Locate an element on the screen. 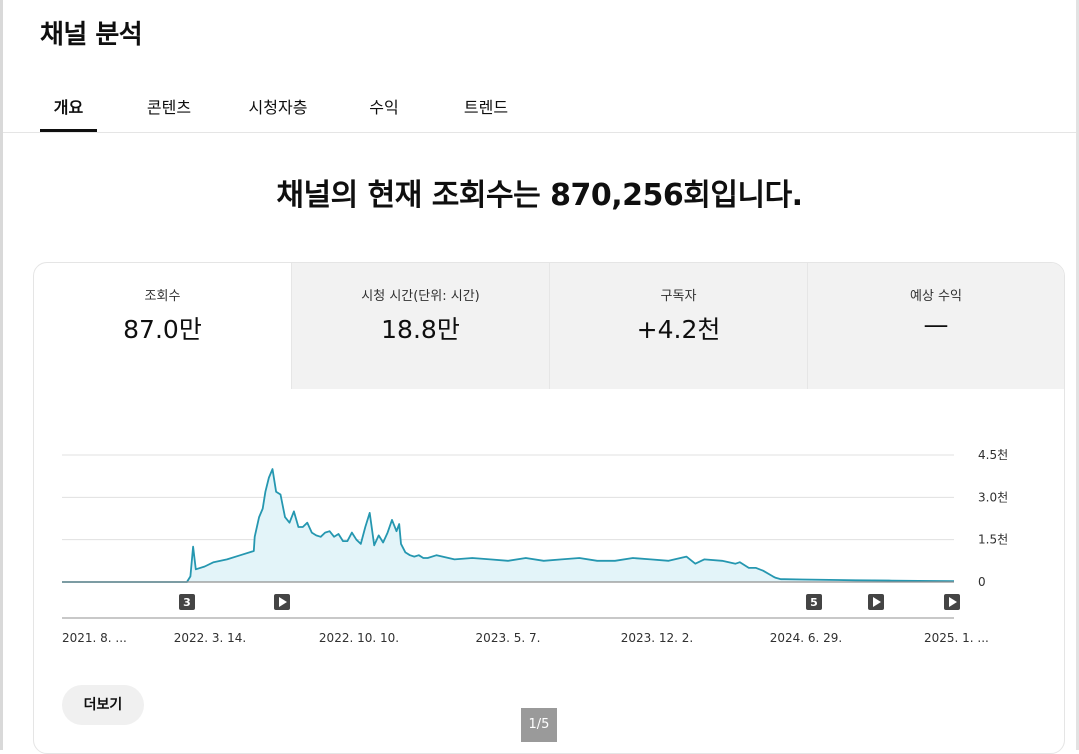 This screenshot has height=754, width=1079. x-tick-label: 2024. 6. 29. is located at coordinates (806, 638).